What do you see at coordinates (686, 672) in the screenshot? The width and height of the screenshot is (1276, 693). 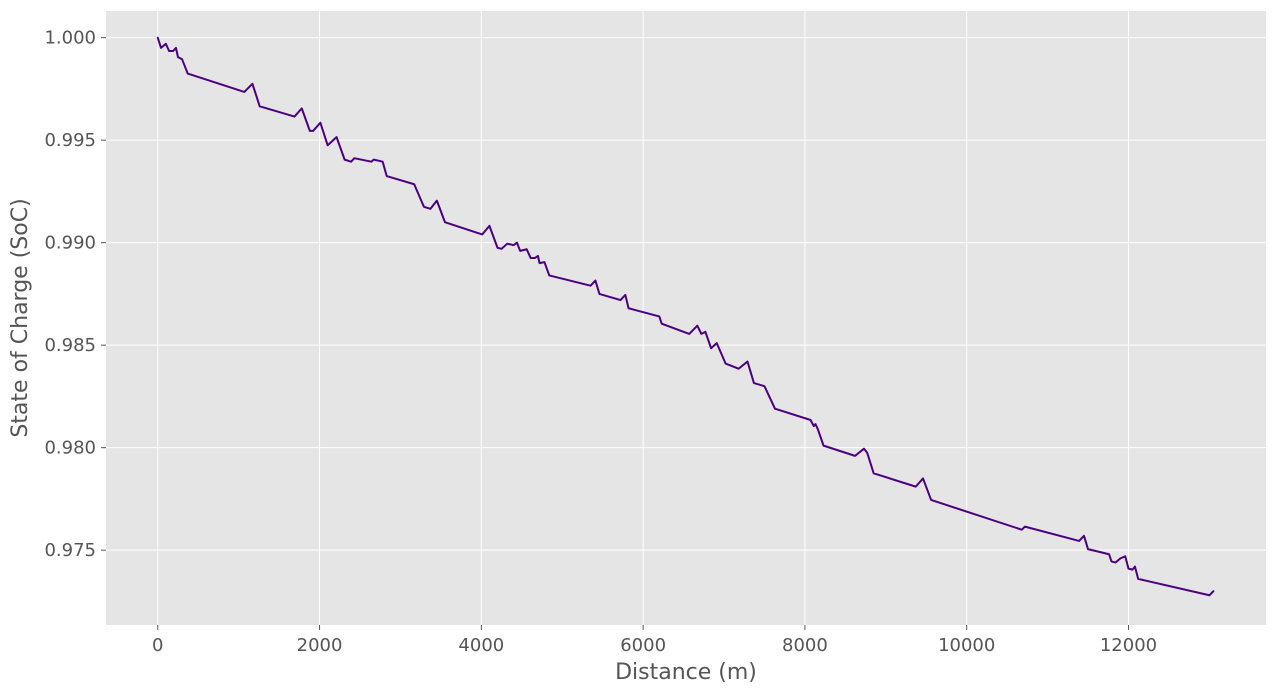 I see `x-axis-label: Distance (m)` at bounding box center [686, 672].